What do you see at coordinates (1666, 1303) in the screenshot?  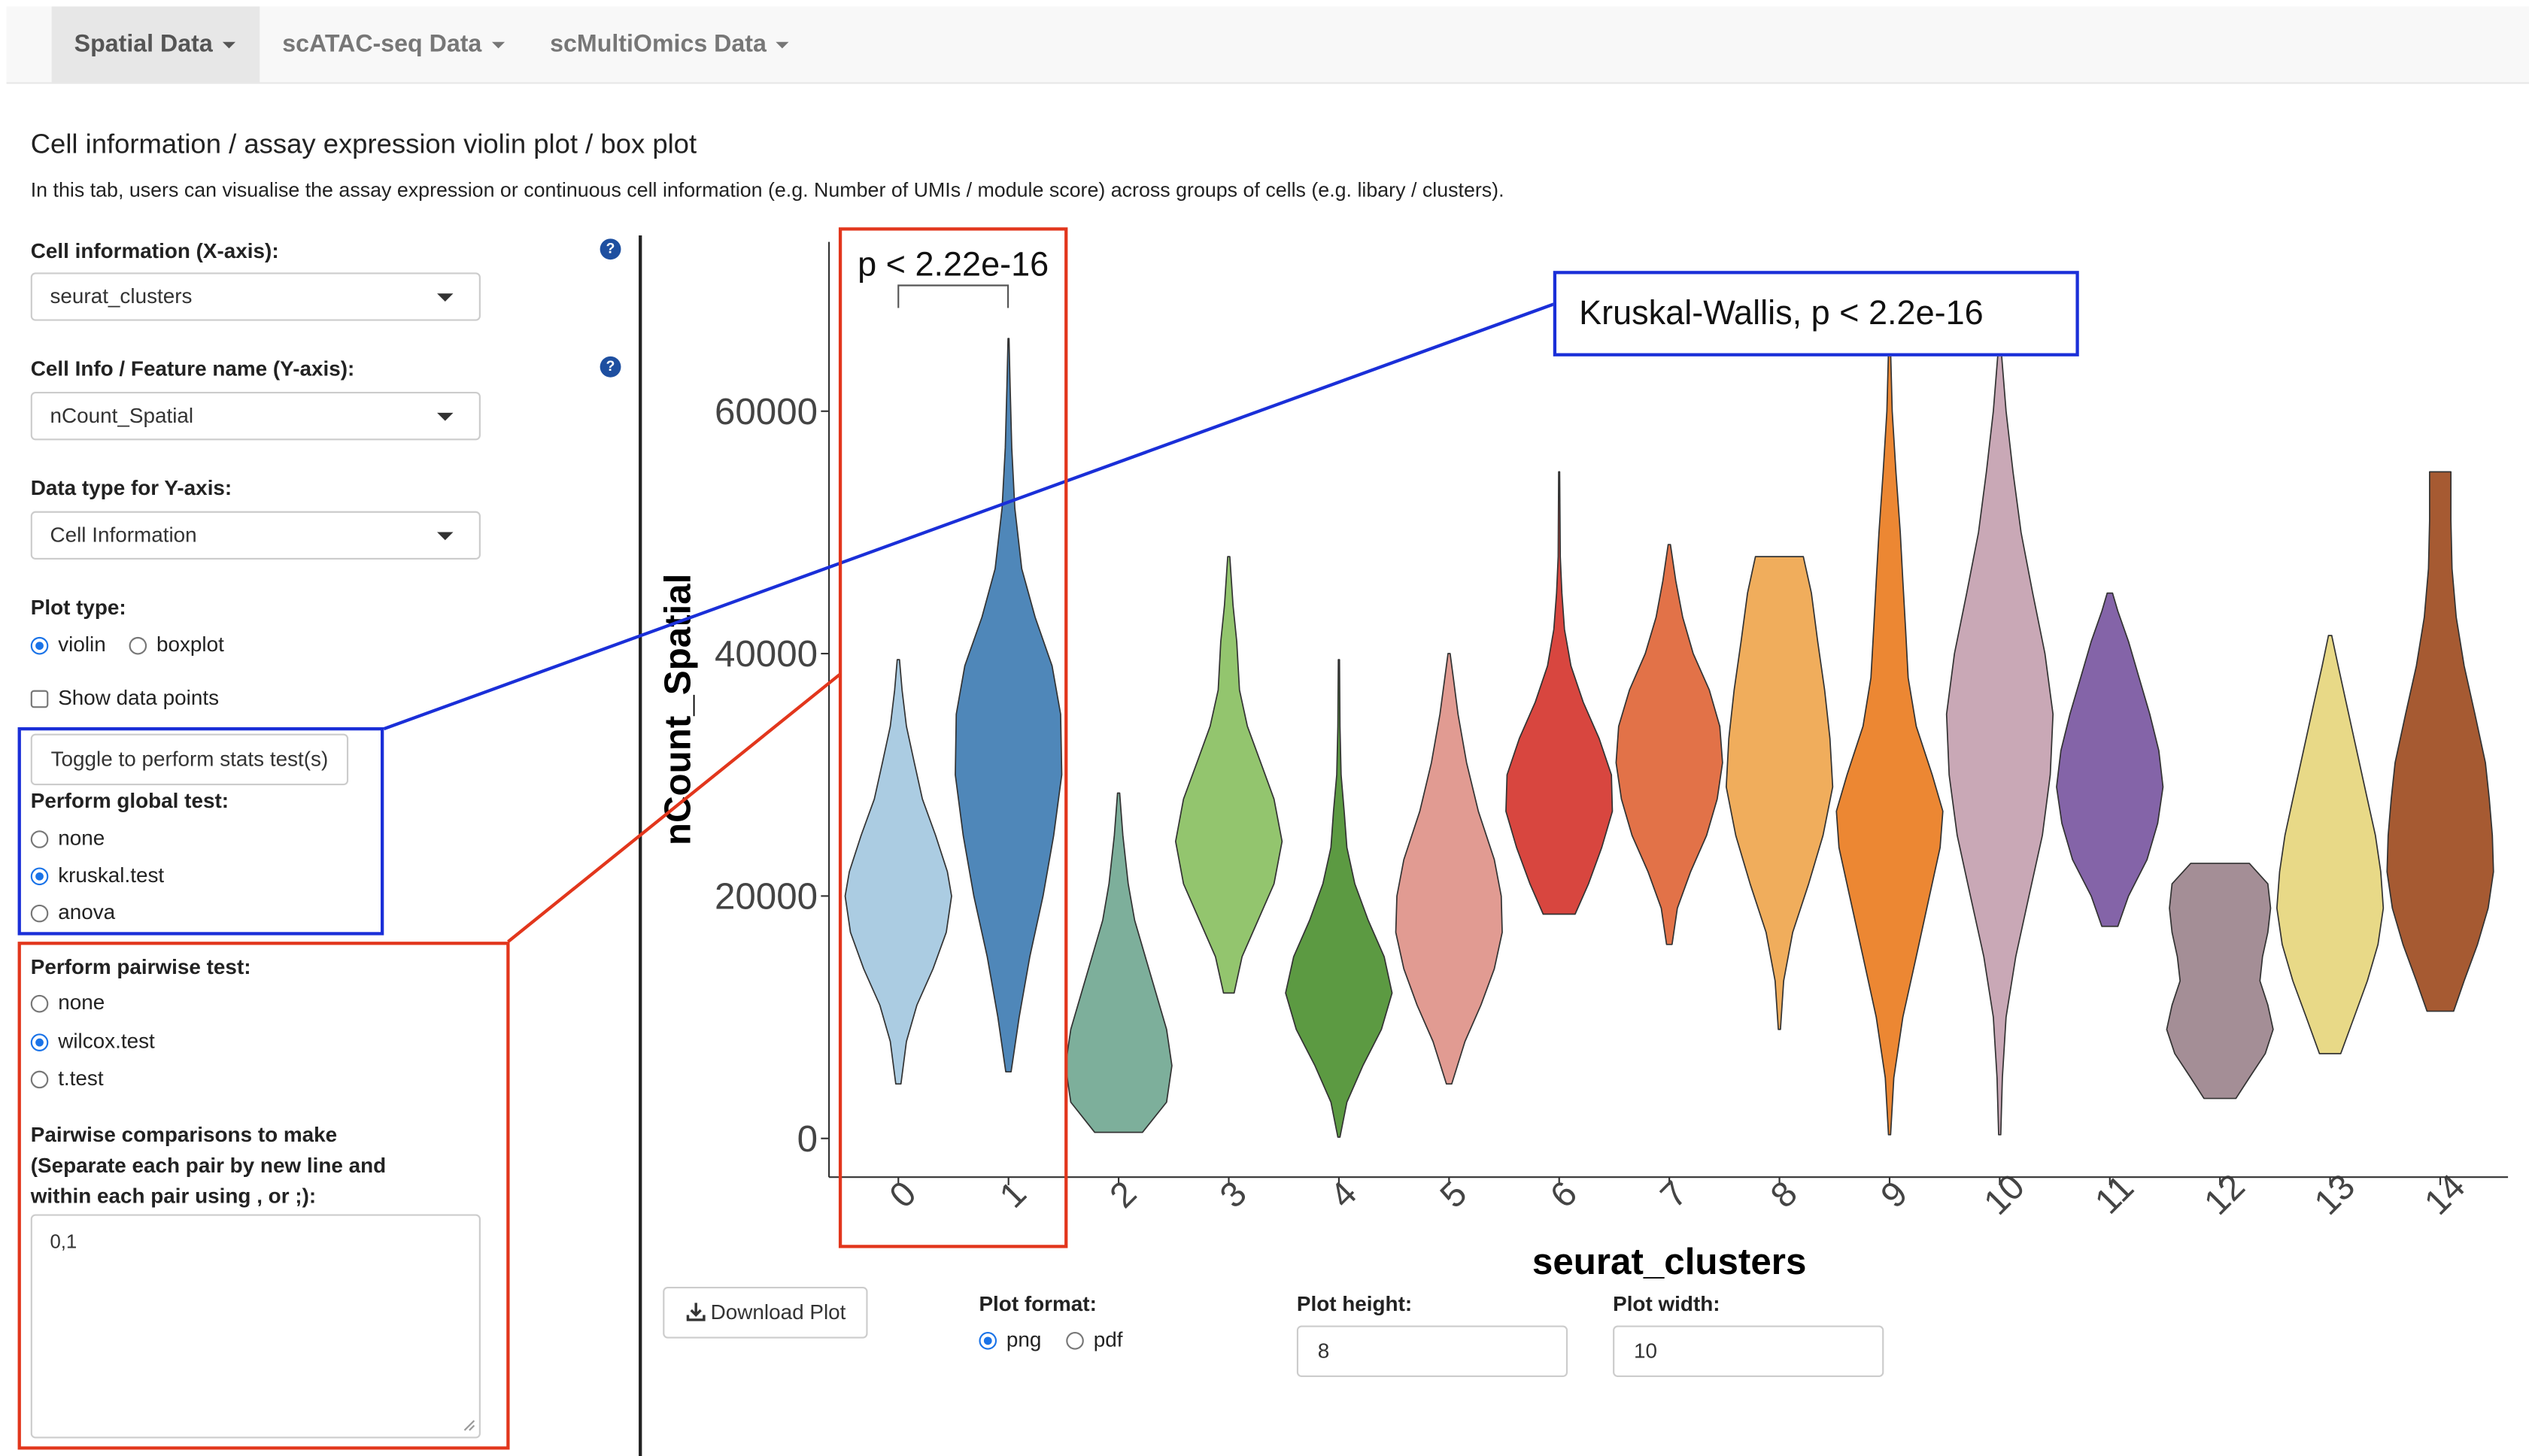 I see `plot-width-label: Plot width:` at bounding box center [1666, 1303].